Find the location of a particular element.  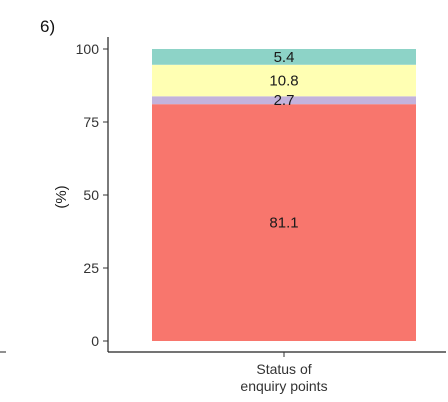

bar-segment-label-1: 2.7 is located at coordinates (284, 100).